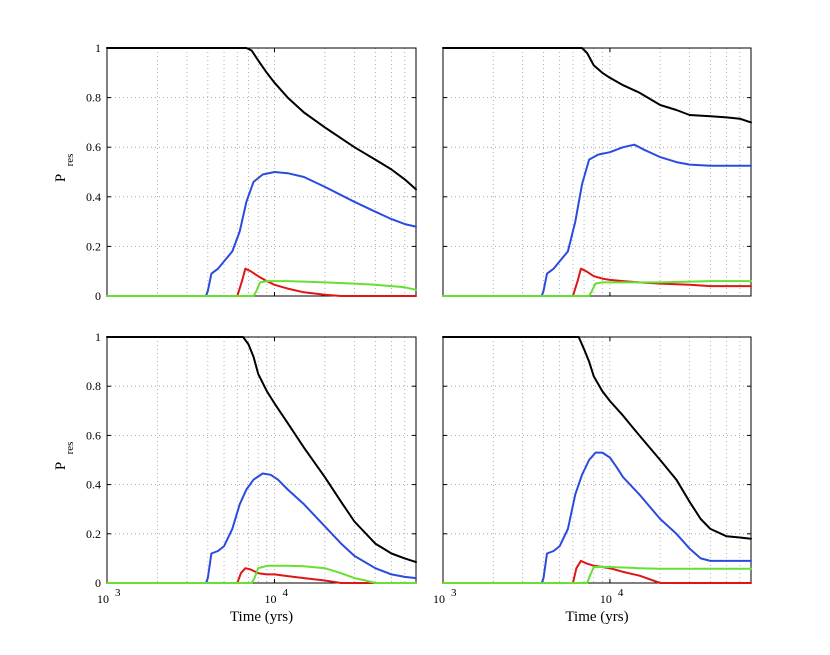  I want to click on chart-panel-top-right, so click(597, 172).